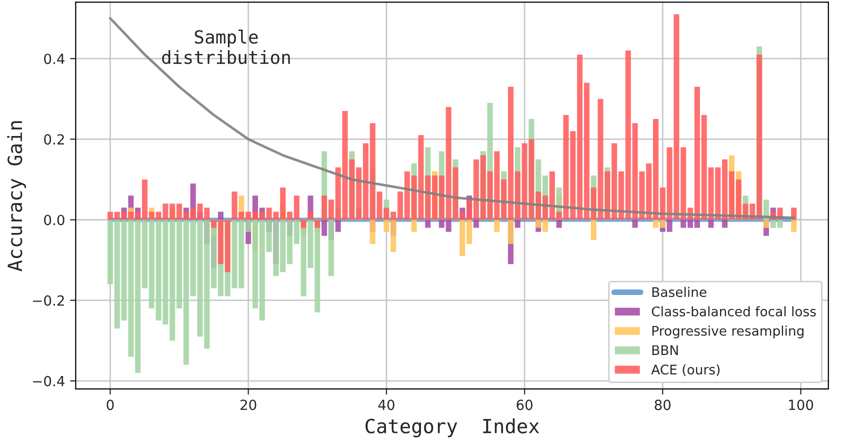 The image size is (841, 442). I want to click on y-tick-label: 0.4, so click(54, 59).